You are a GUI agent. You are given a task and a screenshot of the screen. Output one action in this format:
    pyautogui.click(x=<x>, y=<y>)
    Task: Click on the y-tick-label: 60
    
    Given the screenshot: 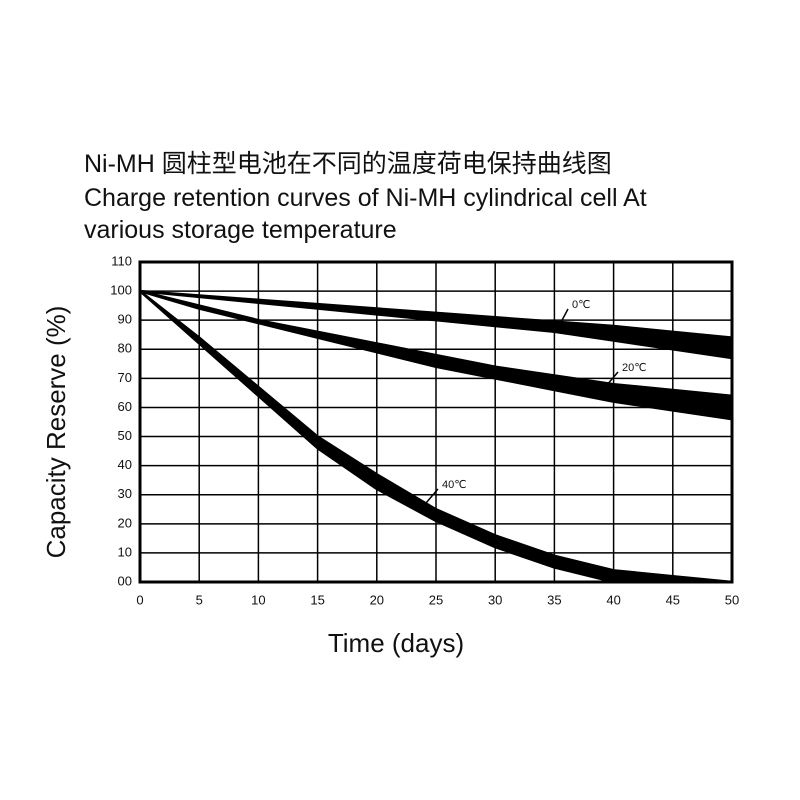 What is the action you would take?
    pyautogui.click(x=125, y=406)
    